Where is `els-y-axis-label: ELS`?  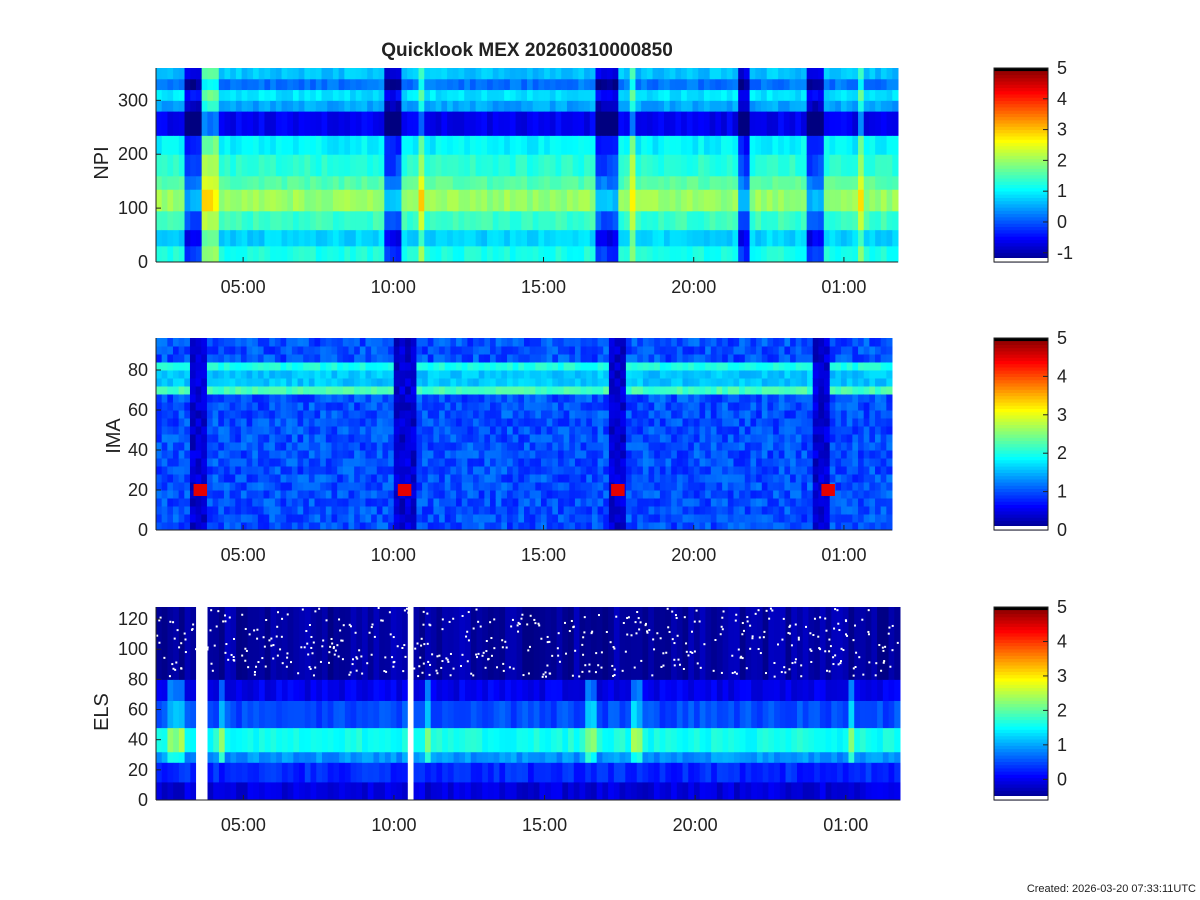
els-y-axis-label: ELS is located at coordinates (102, 712).